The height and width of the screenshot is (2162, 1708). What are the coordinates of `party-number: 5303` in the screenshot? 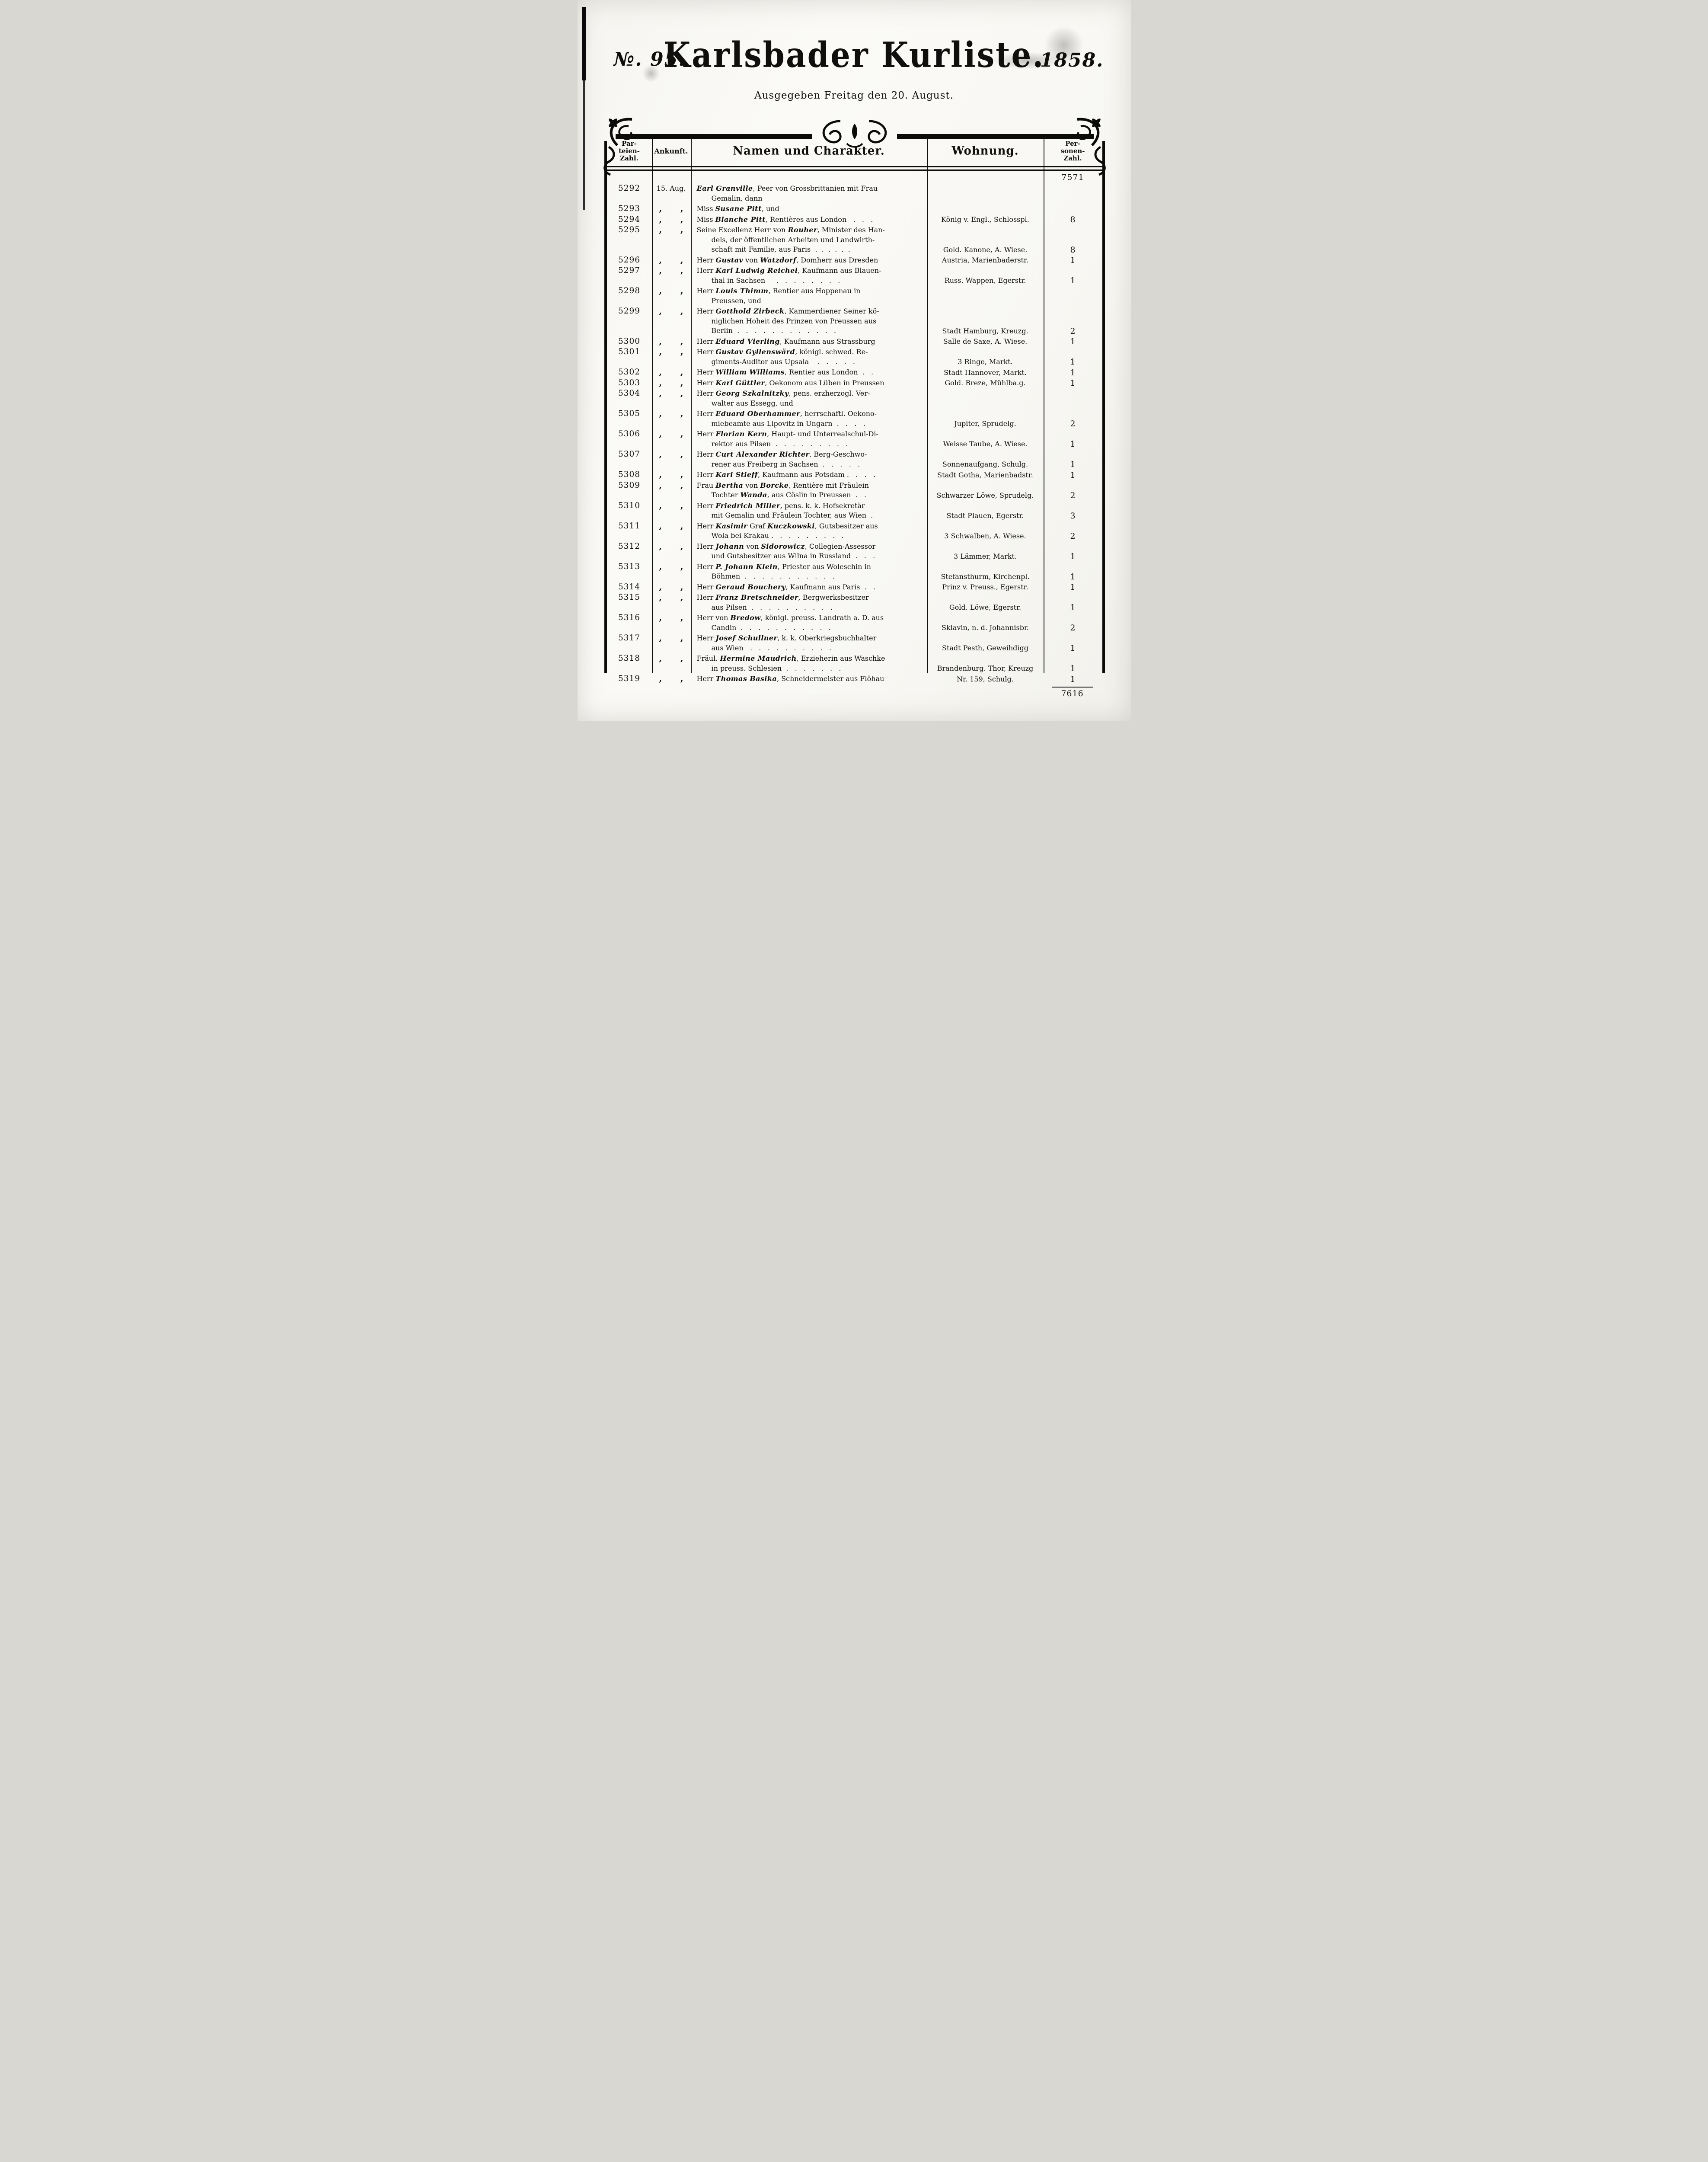 It's located at (629, 382).